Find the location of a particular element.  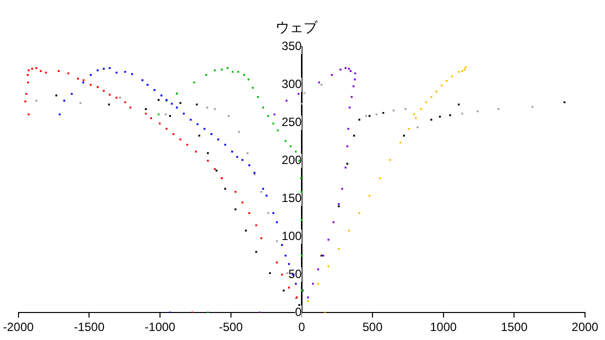

chart-title: ウェブ is located at coordinates (297, 28).